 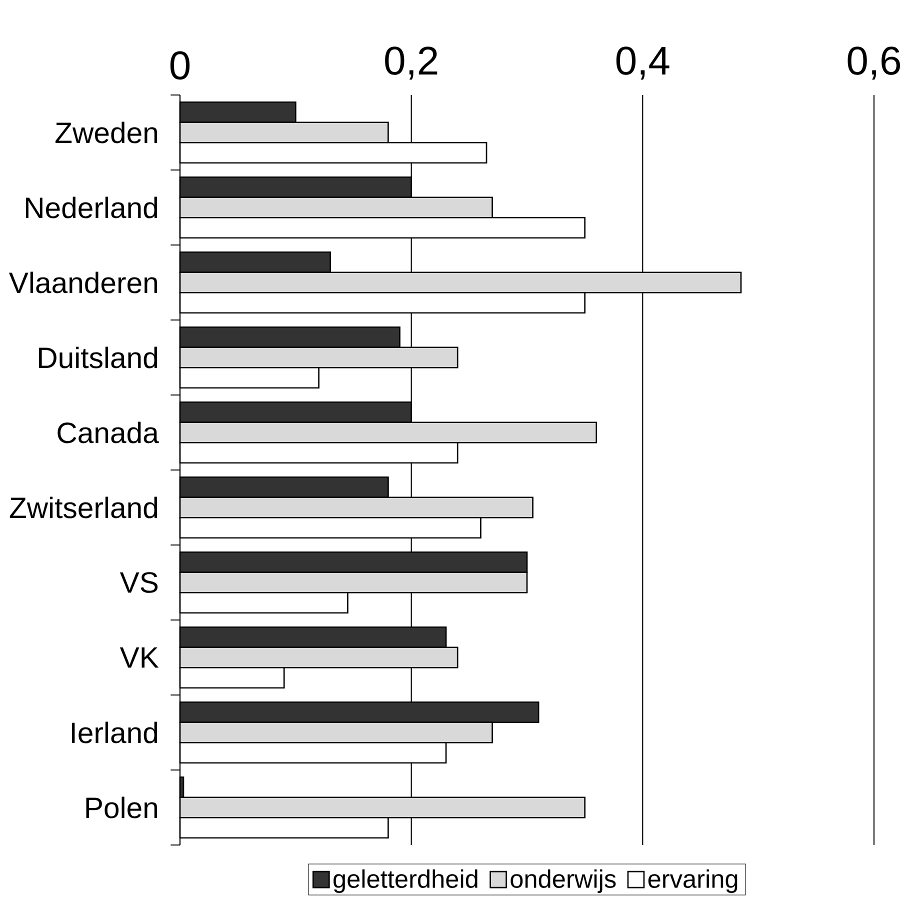 I want to click on x-tick-label: 0,2, so click(x=411, y=63).